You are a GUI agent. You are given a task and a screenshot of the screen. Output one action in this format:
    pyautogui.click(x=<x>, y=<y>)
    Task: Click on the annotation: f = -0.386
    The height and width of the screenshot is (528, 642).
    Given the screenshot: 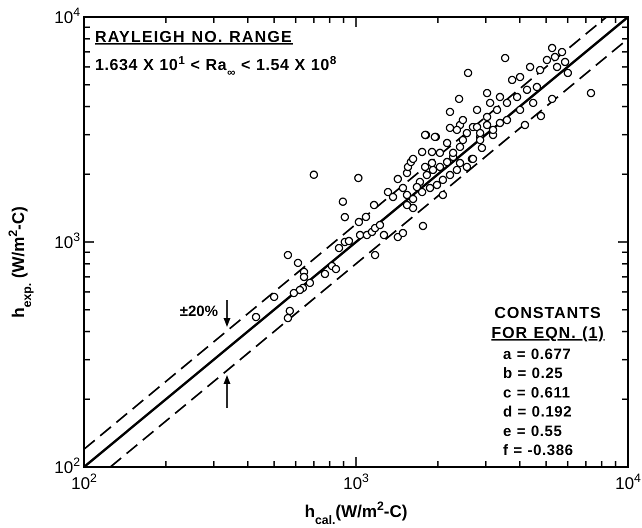 What is the action you would take?
    pyautogui.click(x=538, y=450)
    